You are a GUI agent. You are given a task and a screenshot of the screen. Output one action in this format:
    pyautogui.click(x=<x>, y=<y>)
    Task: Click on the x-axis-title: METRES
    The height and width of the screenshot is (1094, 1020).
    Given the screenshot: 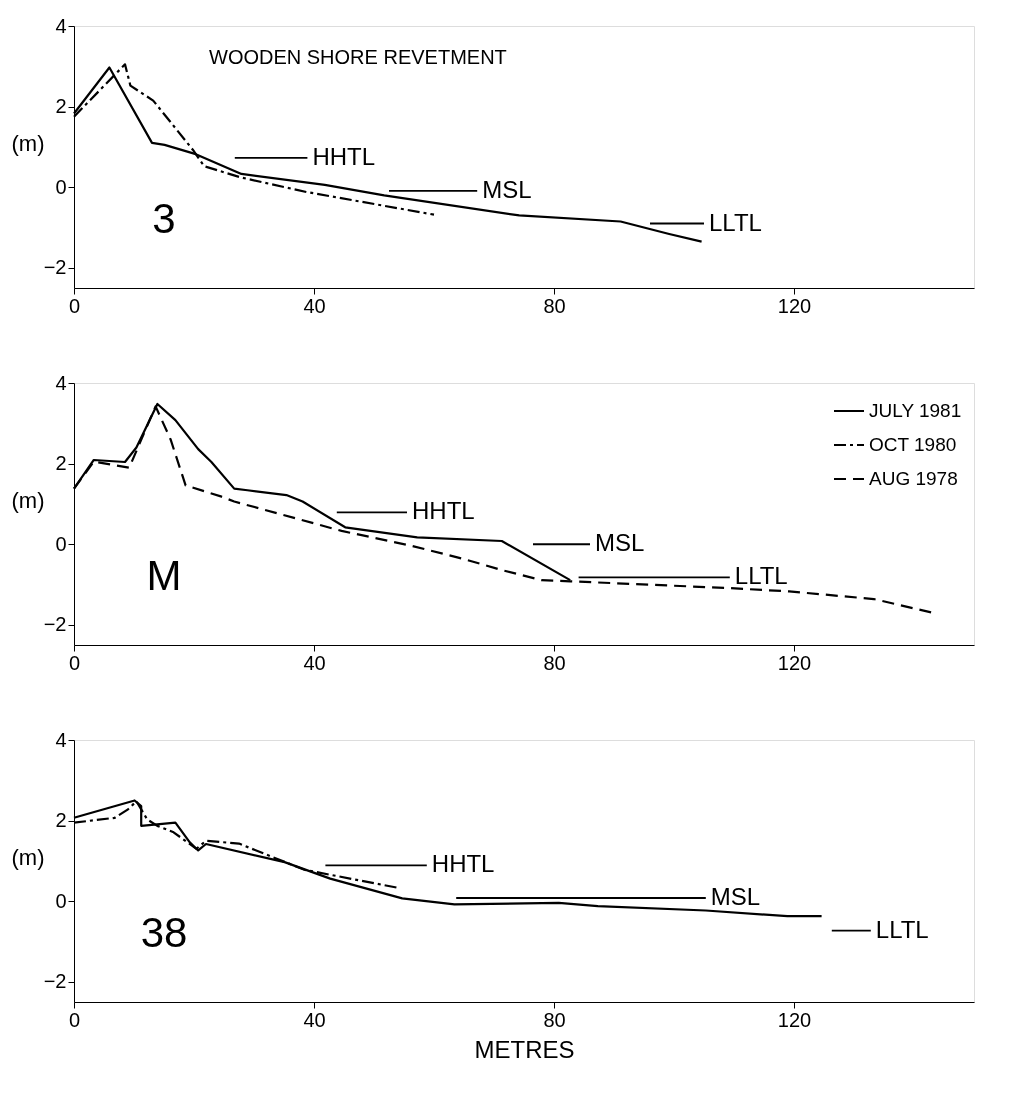 What is the action you would take?
    pyautogui.click(x=524, y=1049)
    